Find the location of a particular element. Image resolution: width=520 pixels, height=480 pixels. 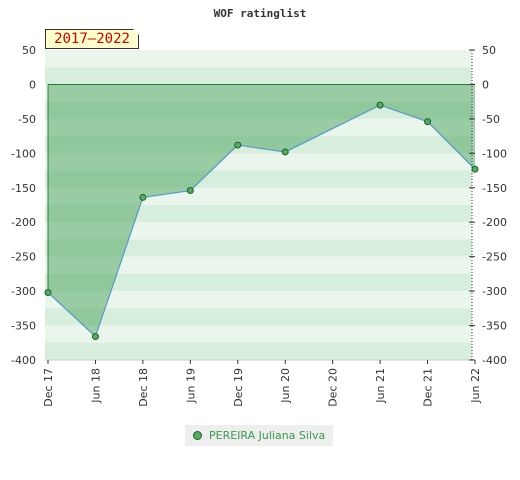

period-label: 2017–2022 is located at coordinates (92, 39).